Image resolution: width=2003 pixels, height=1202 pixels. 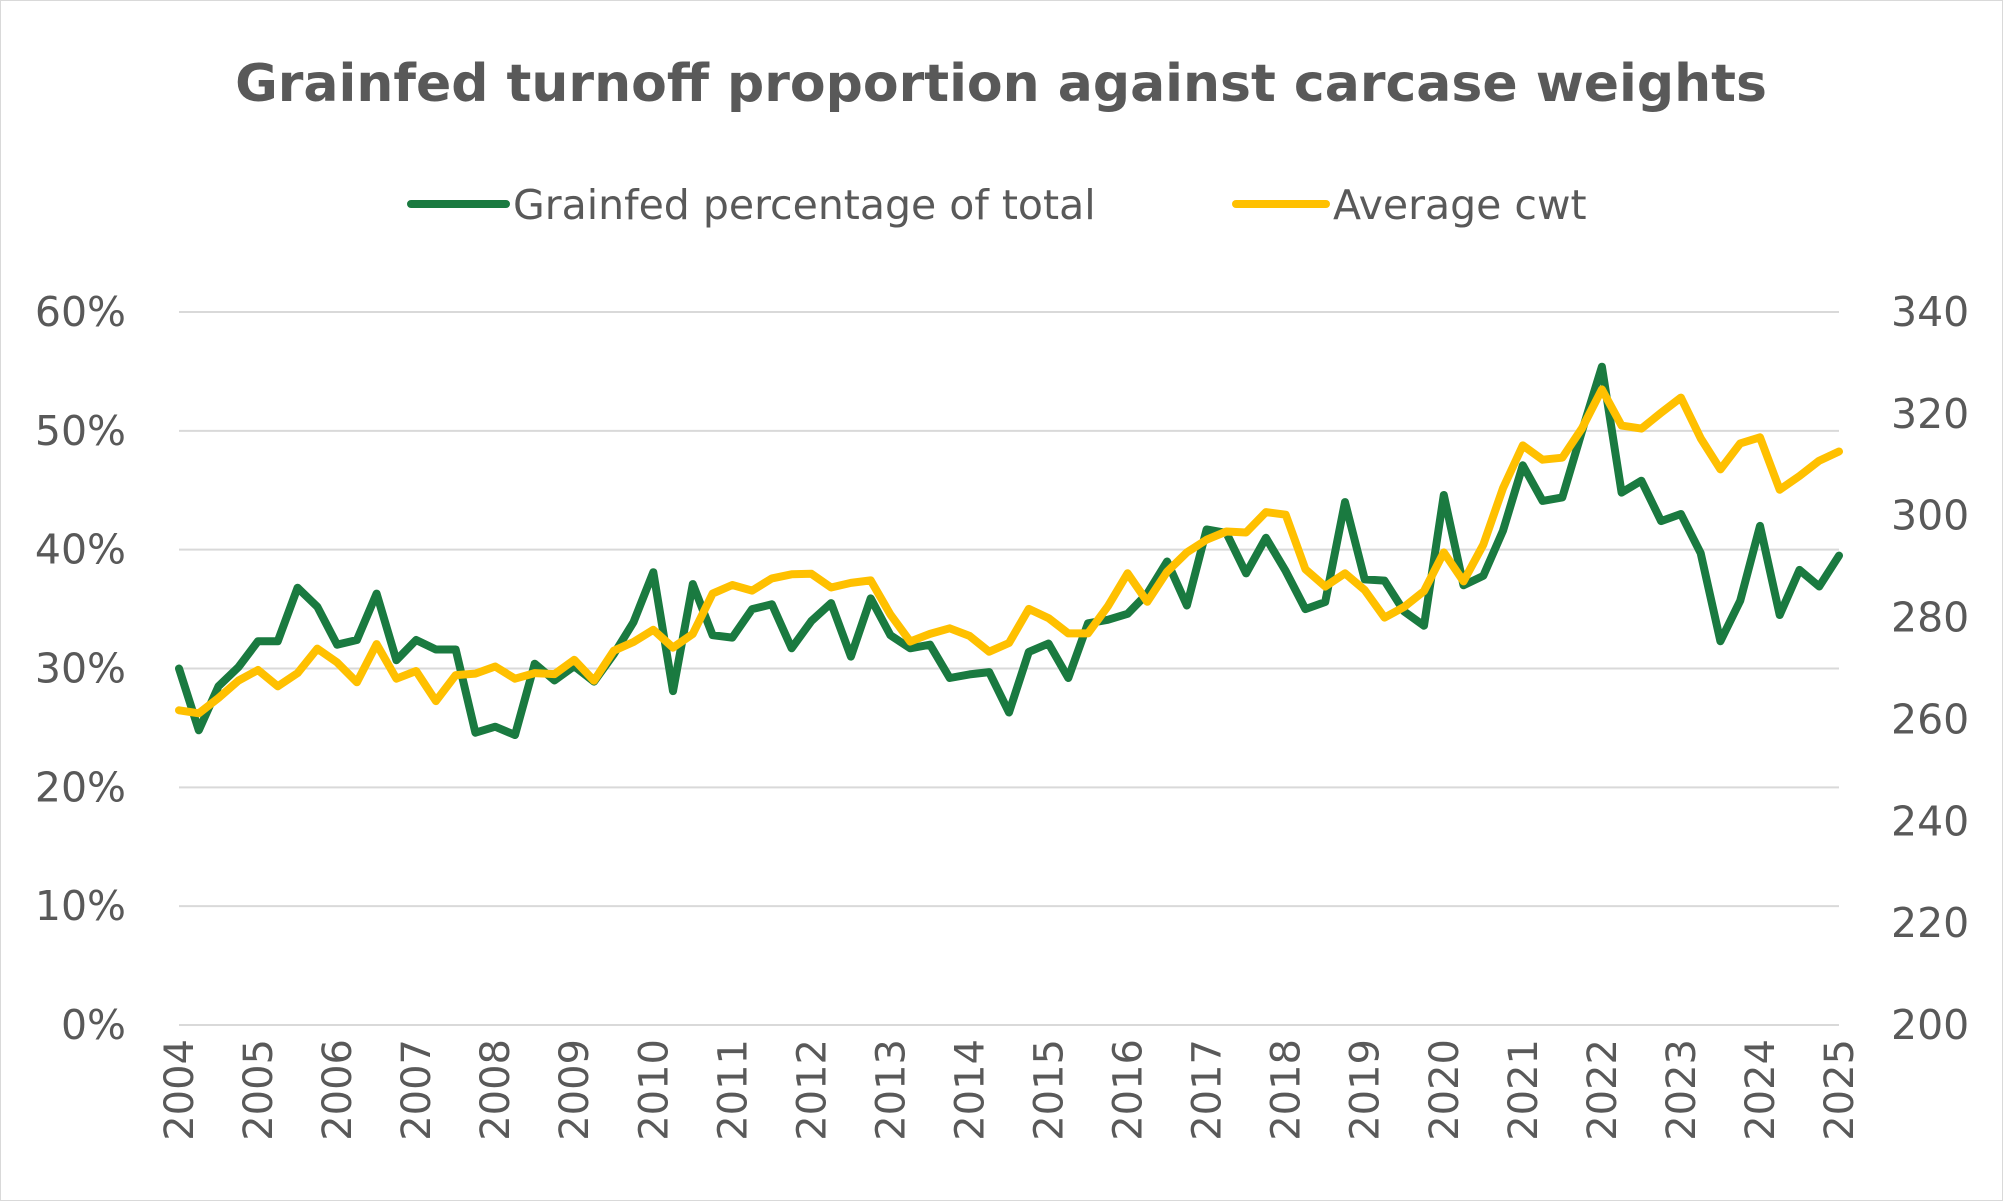 What do you see at coordinates (1930, 312) in the screenshot?
I see `y-right-tick-label: 340` at bounding box center [1930, 312].